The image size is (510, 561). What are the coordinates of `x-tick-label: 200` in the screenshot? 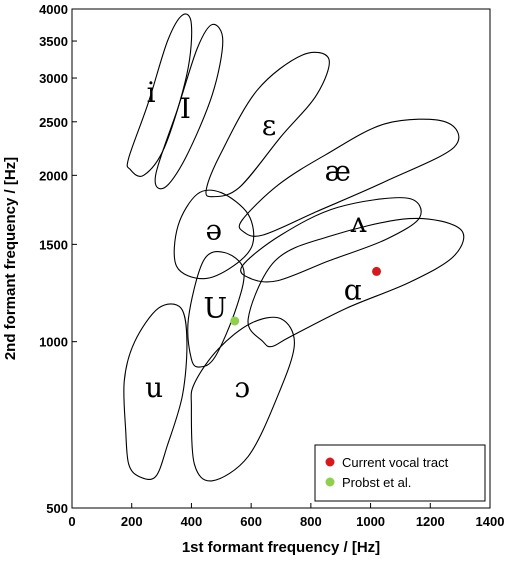 It's located at (132, 521).